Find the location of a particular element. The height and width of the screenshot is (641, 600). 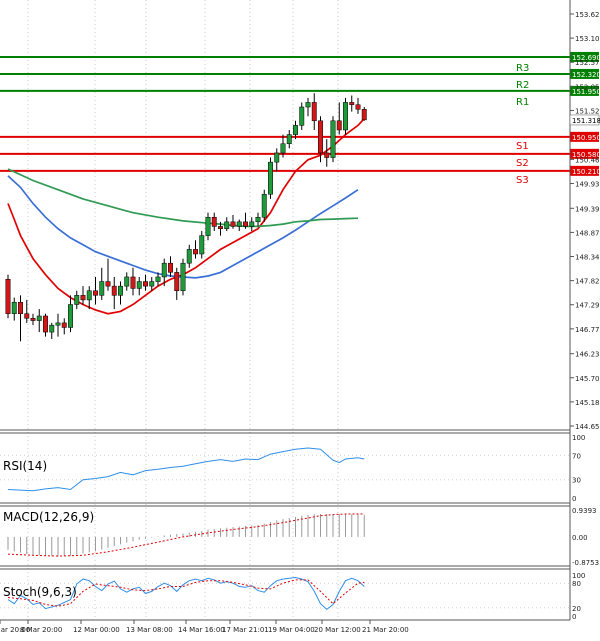

pivot-level-name: R2 is located at coordinates (522, 85).